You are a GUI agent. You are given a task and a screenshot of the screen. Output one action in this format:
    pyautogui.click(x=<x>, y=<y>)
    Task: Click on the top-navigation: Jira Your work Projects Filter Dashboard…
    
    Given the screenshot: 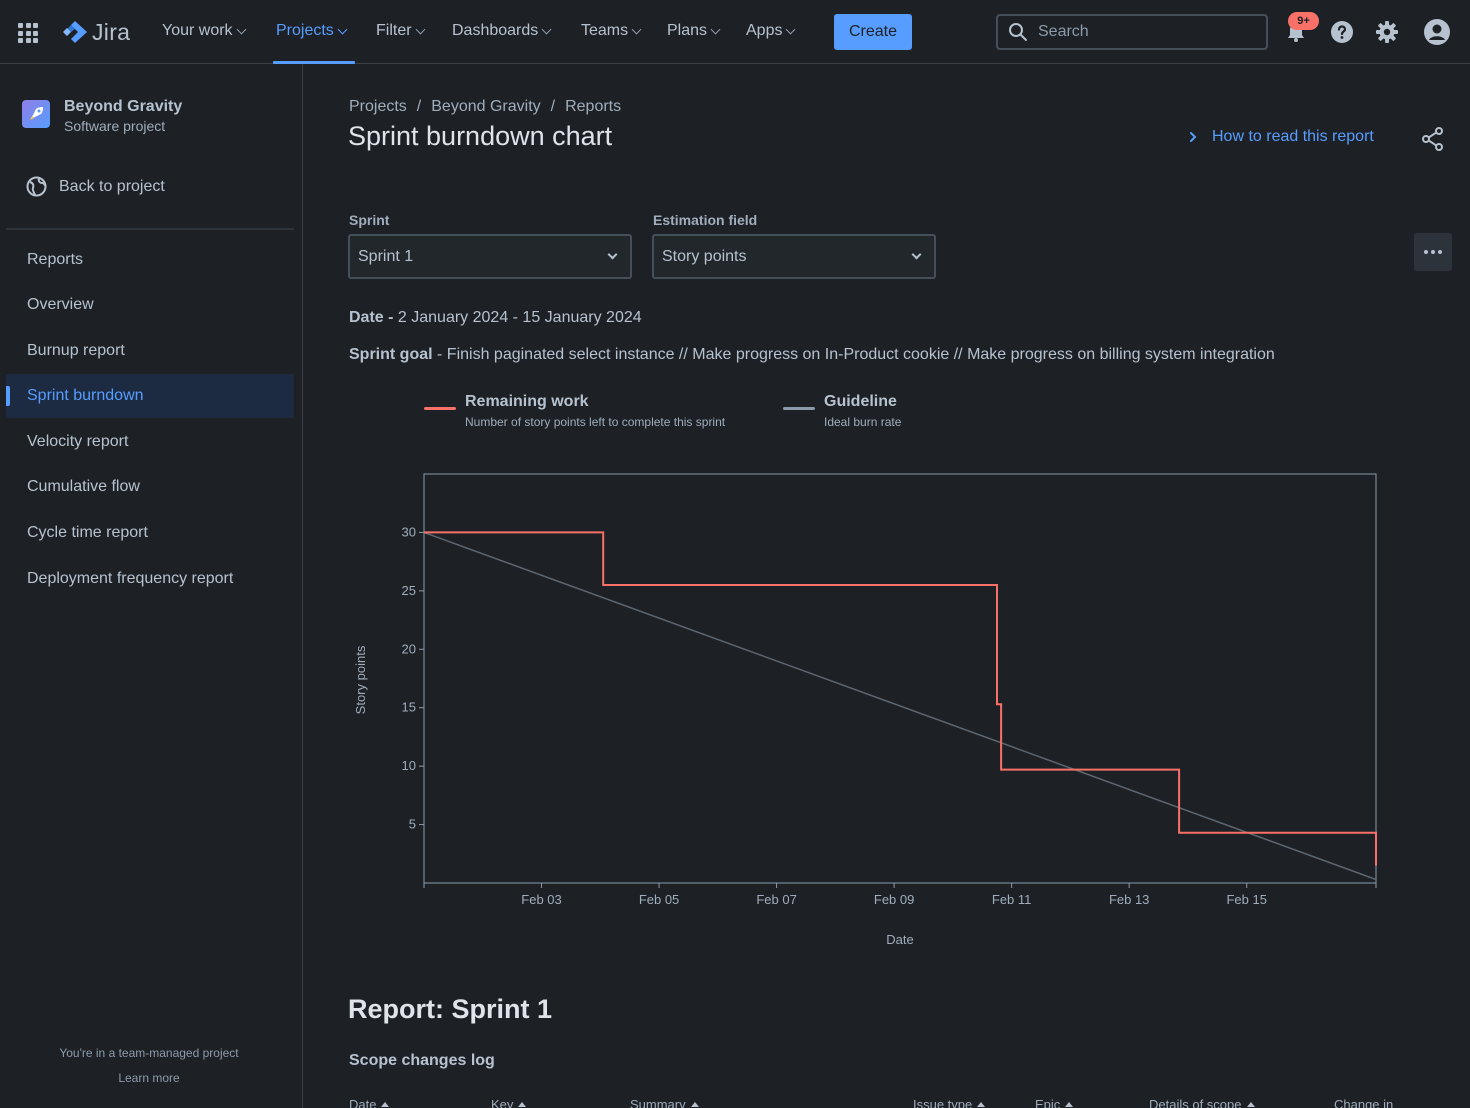 What is the action you would take?
    pyautogui.click(x=735, y=32)
    